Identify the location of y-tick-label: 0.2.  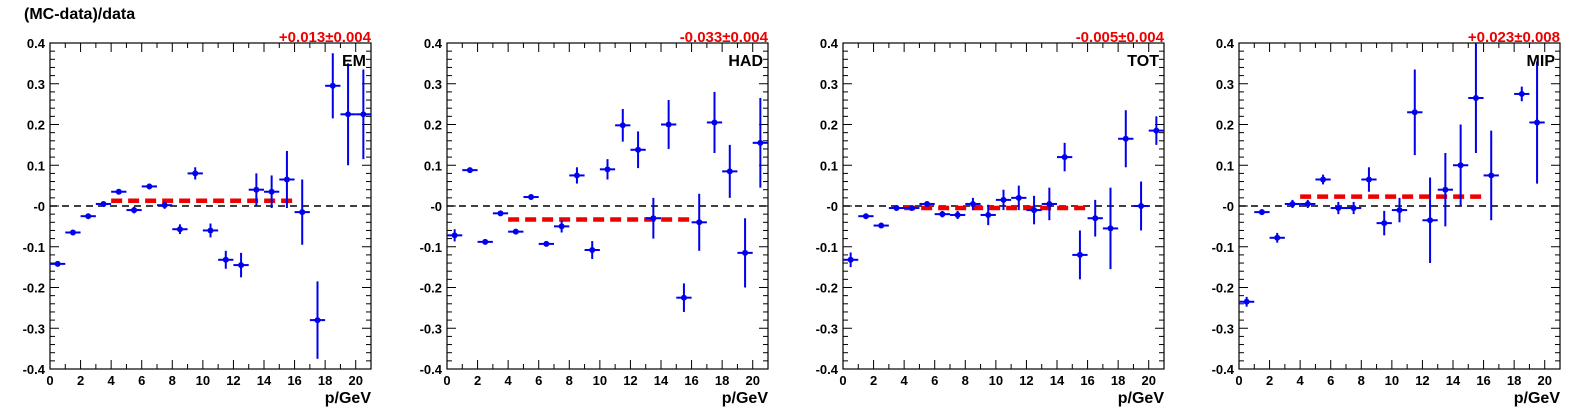
(433, 125).